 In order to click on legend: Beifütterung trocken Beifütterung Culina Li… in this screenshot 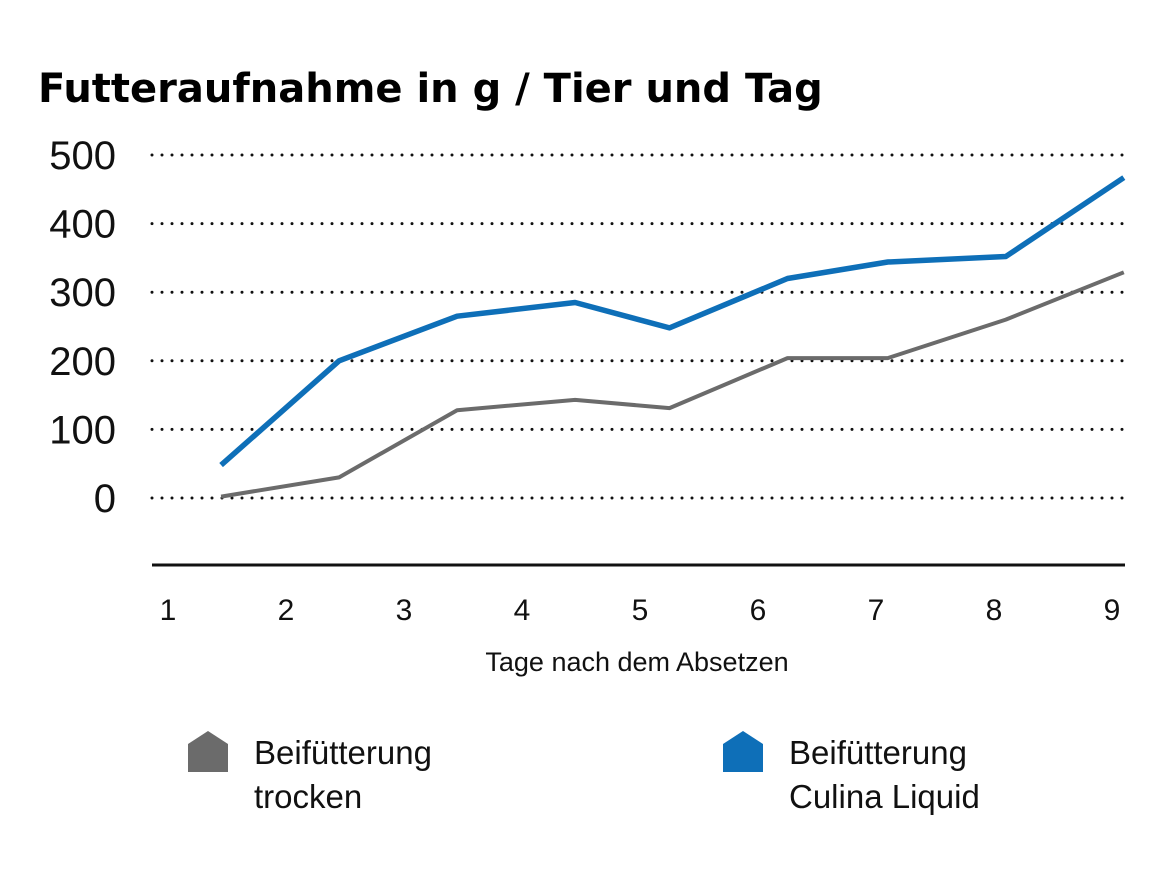, I will do `click(584, 773)`.